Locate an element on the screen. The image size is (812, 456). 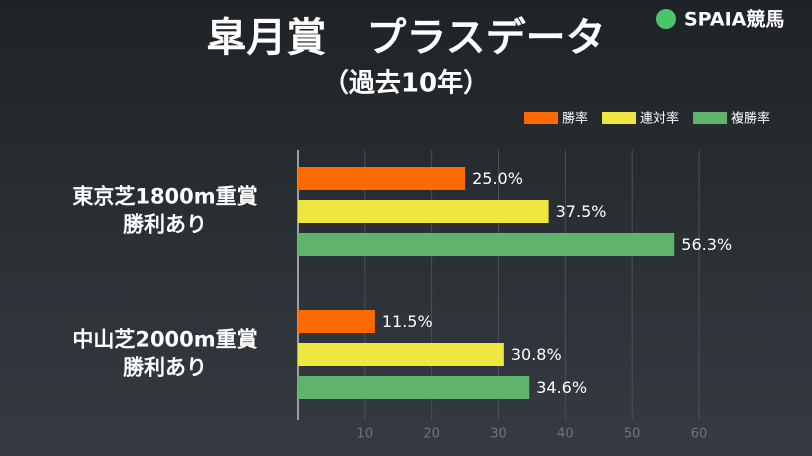
logo-icon is located at coordinates (666, 19).